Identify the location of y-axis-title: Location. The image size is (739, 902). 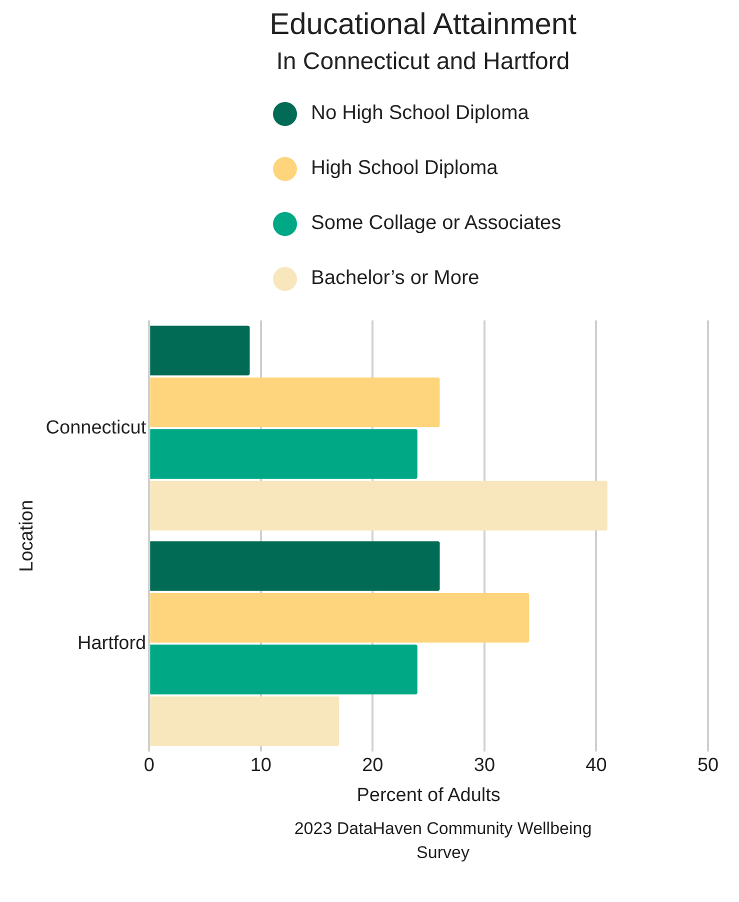
(27, 536).